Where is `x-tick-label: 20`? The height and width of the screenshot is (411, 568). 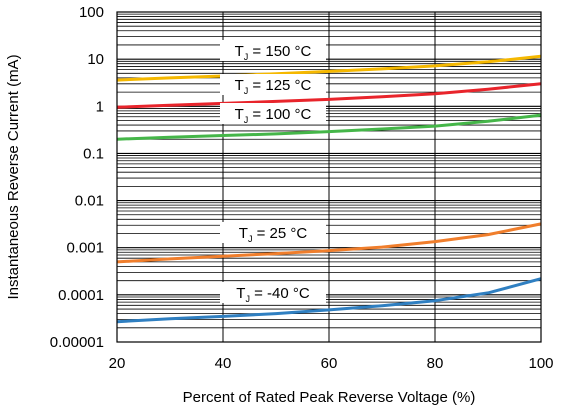
x-tick-label: 20 is located at coordinates (117, 363).